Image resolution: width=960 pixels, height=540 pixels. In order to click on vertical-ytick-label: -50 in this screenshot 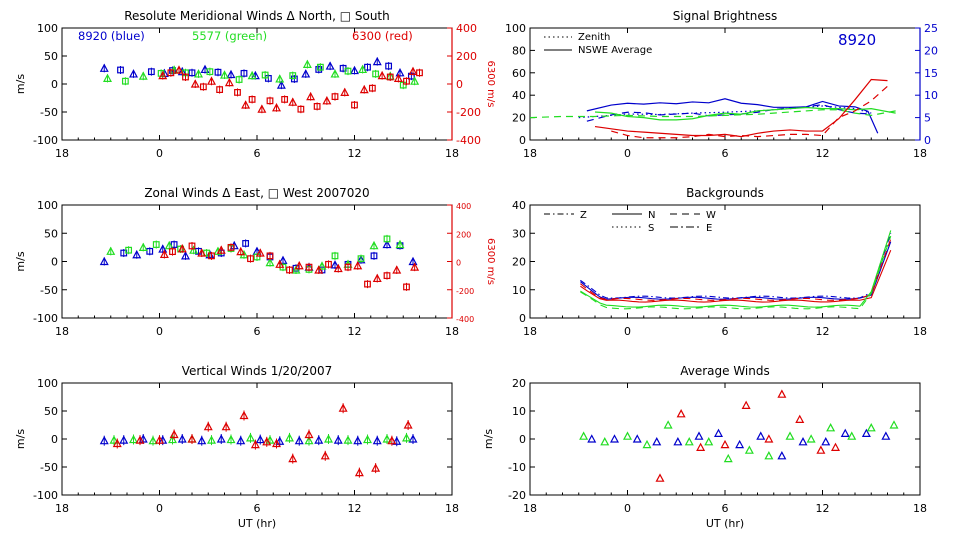, I will do `click(49, 467)`.